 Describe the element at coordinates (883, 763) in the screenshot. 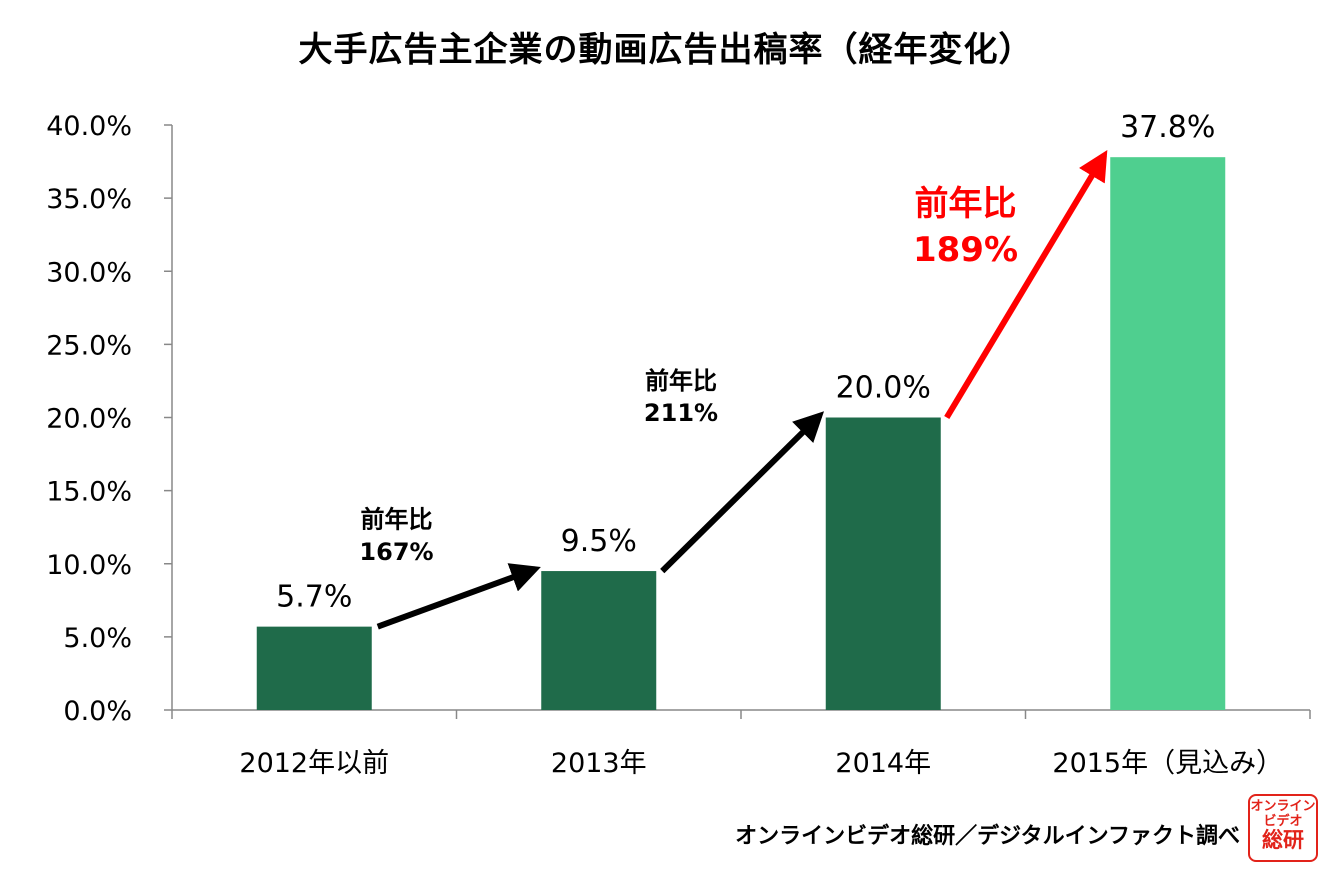

I see `x-tick-label: 2014年` at that location.